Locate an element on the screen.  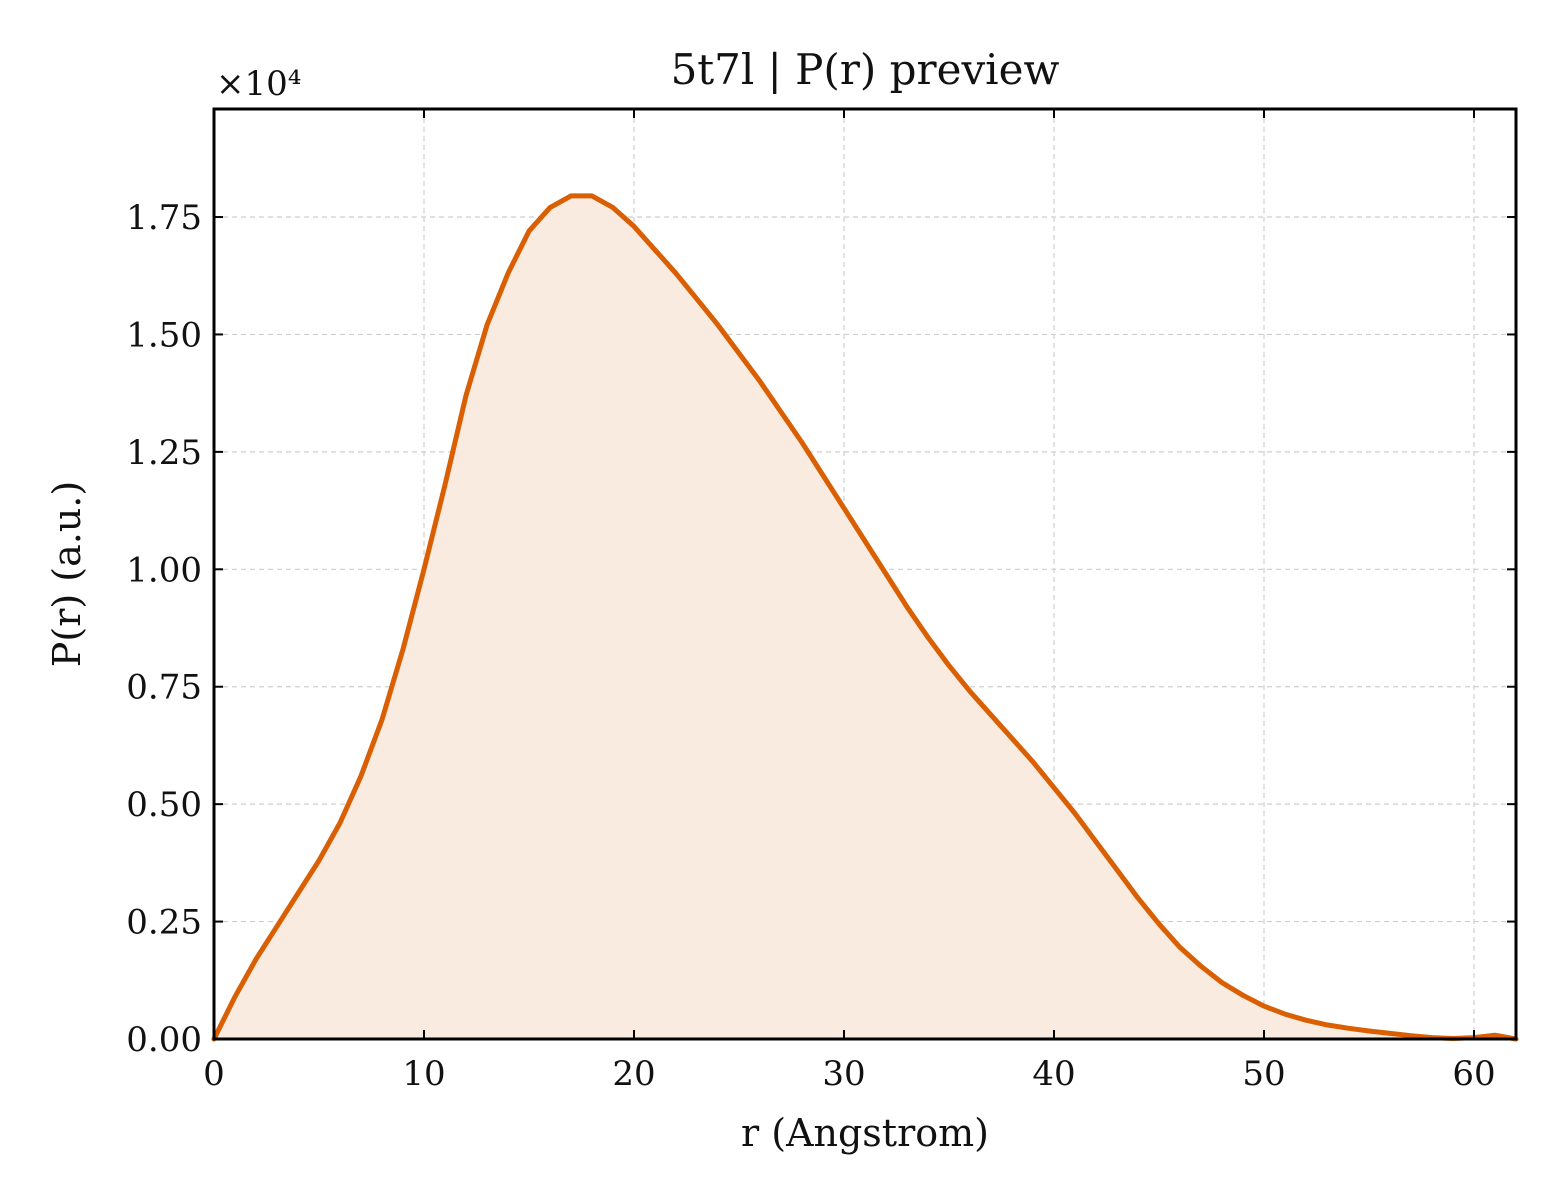
x-tick-label: 20 is located at coordinates (633, 1074).